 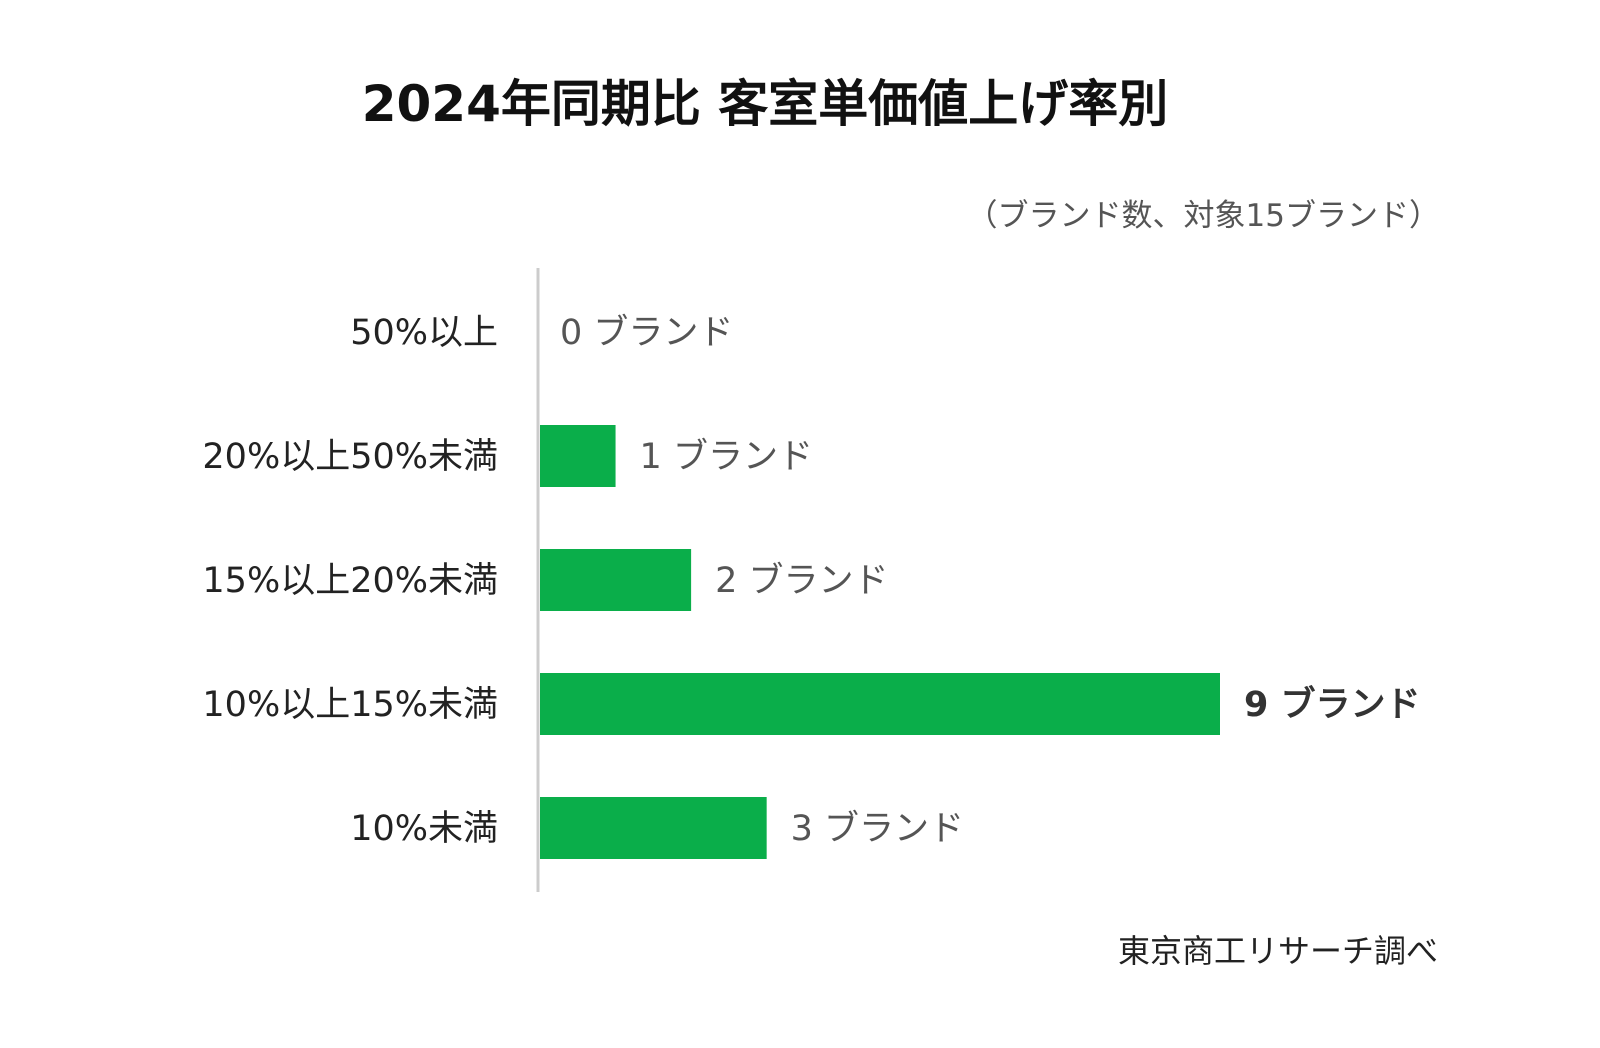 What do you see at coordinates (424, 829) in the screenshot?
I see `category-label: 10%未満` at bounding box center [424, 829].